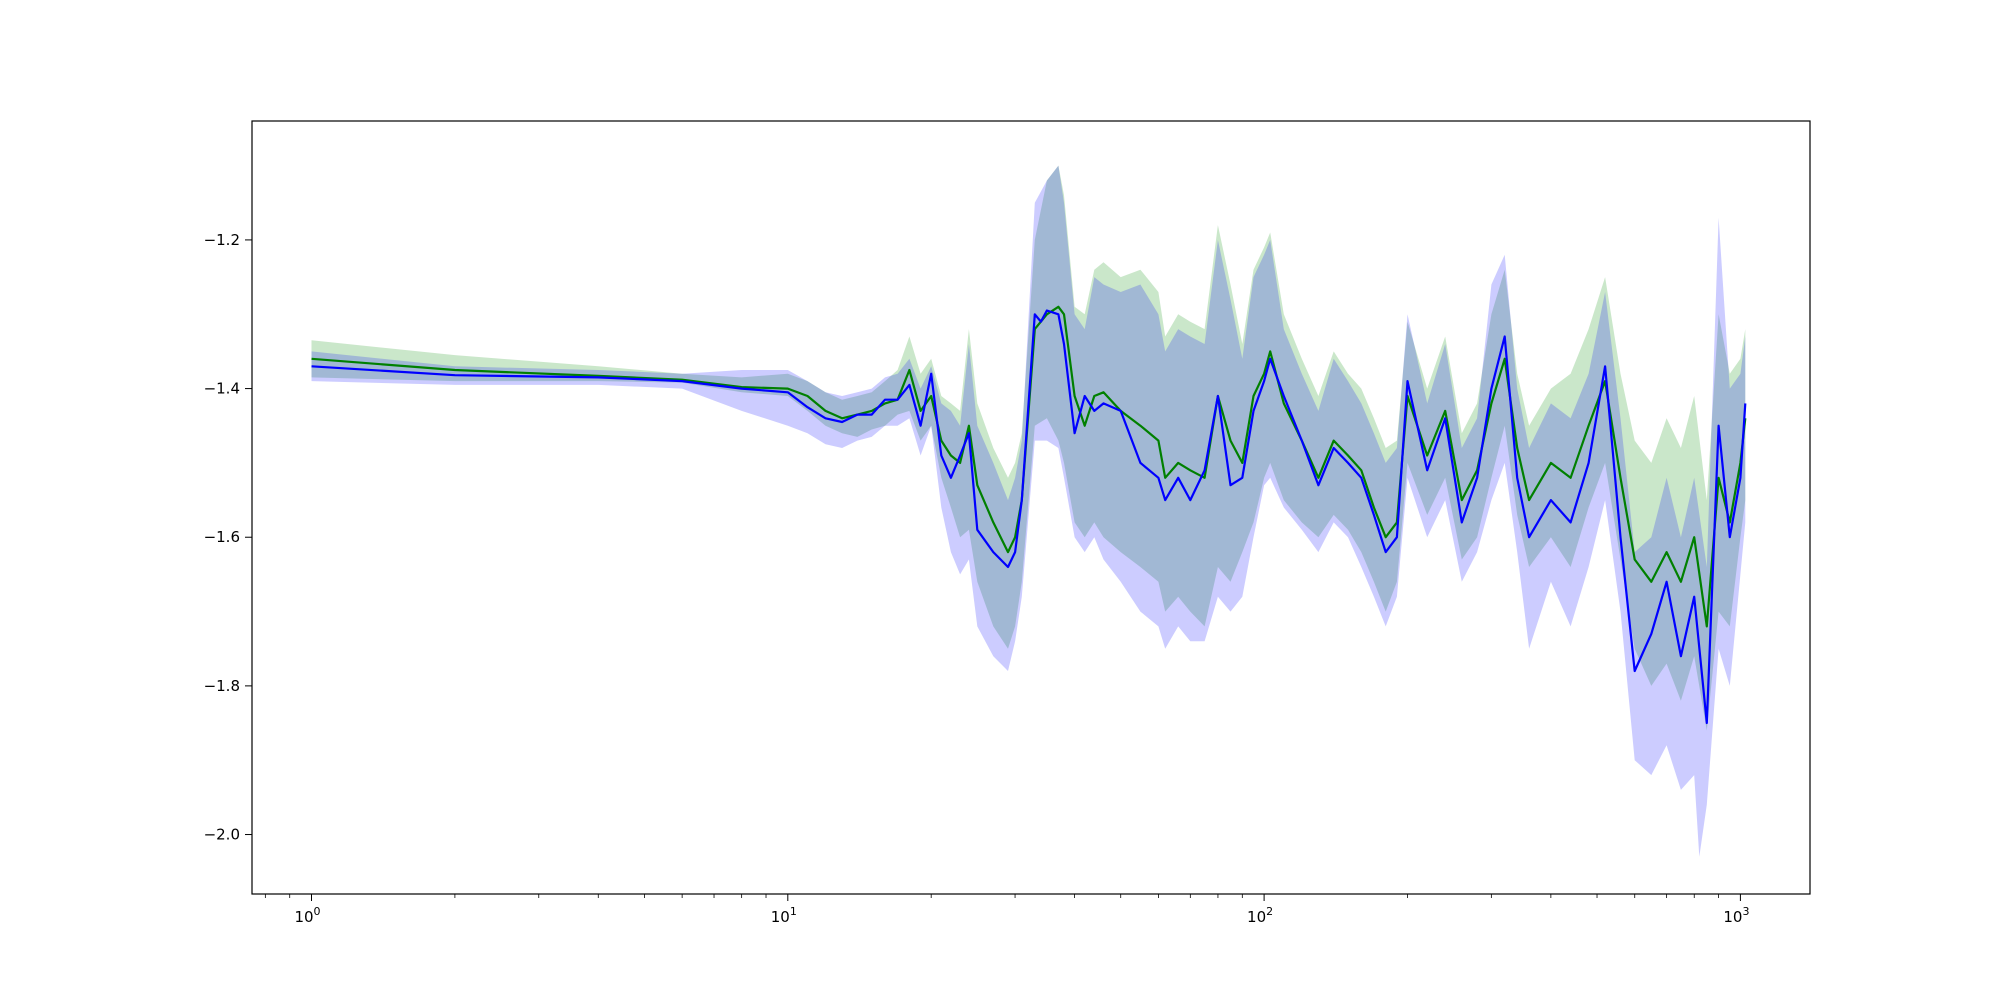 Image resolution: width=2000 pixels, height=1004 pixels. I want to click on x-axis: 10⁰ 10¹ 10² 10³, so click(1006, 910).